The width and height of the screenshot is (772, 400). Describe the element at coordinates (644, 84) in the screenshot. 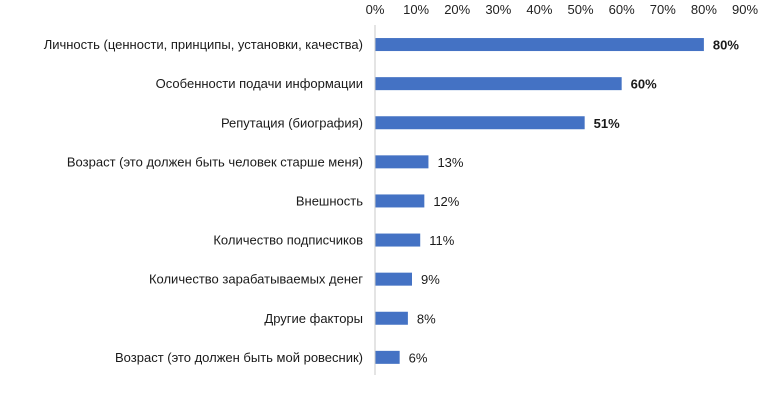

I see `data-label: 60%` at that location.